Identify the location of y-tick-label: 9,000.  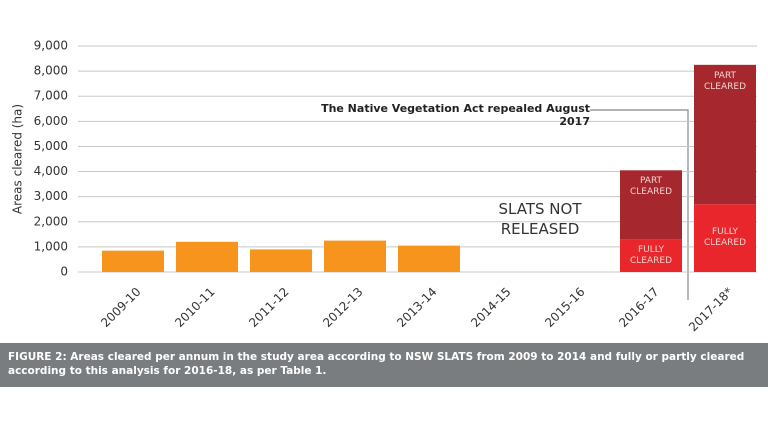
(51, 46).